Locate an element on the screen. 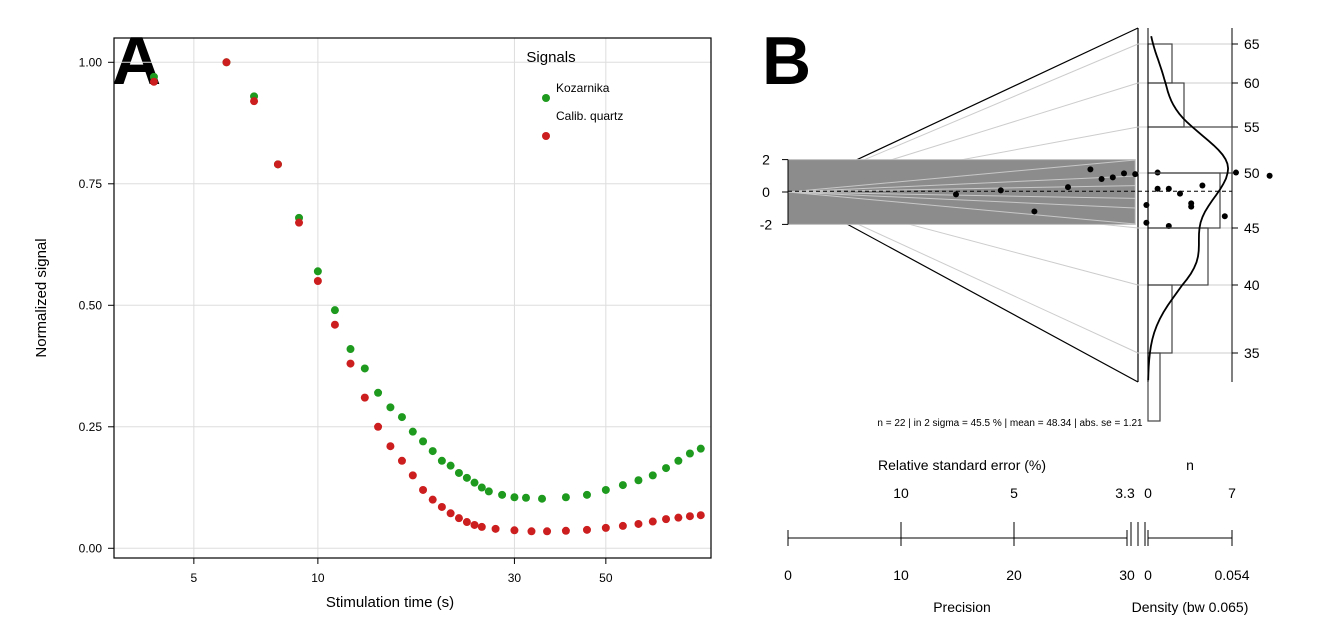 The height and width of the screenshot is (617, 1329). panel-a-y-axis: 0.00 0.25 0.50 0.75 1.00 is located at coordinates (96, 305).